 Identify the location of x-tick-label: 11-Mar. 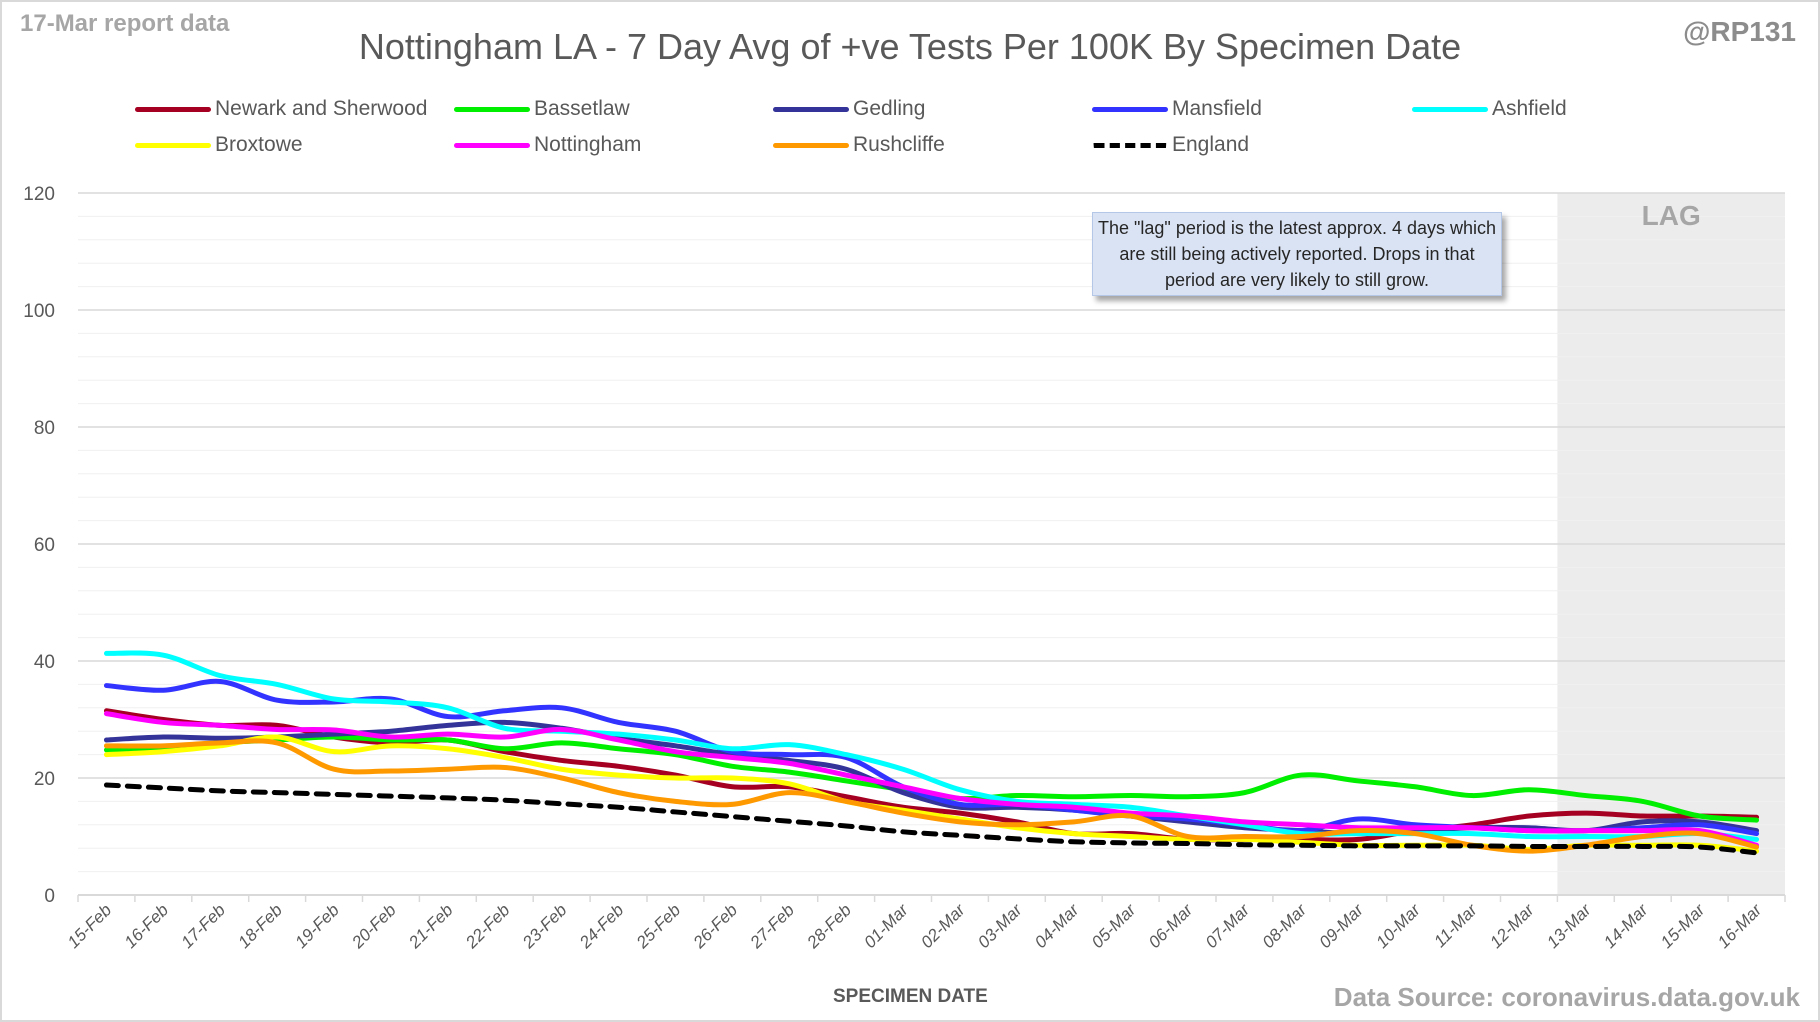
(1456, 925).